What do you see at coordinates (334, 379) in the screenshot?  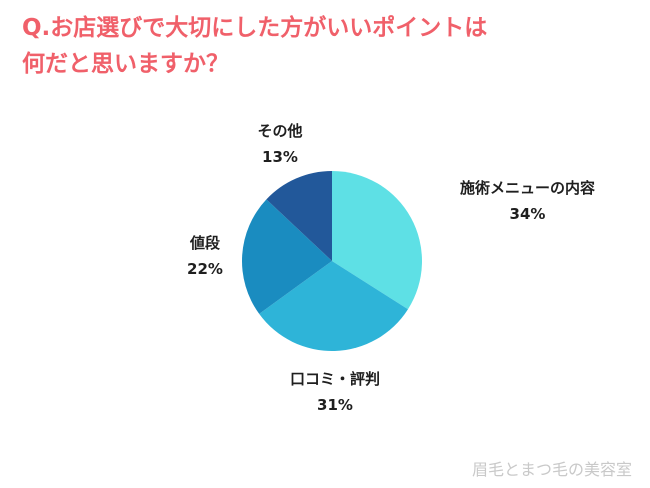 I see `slice-label-reviews-name: 口コミ・評判` at bounding box center [334, 379].